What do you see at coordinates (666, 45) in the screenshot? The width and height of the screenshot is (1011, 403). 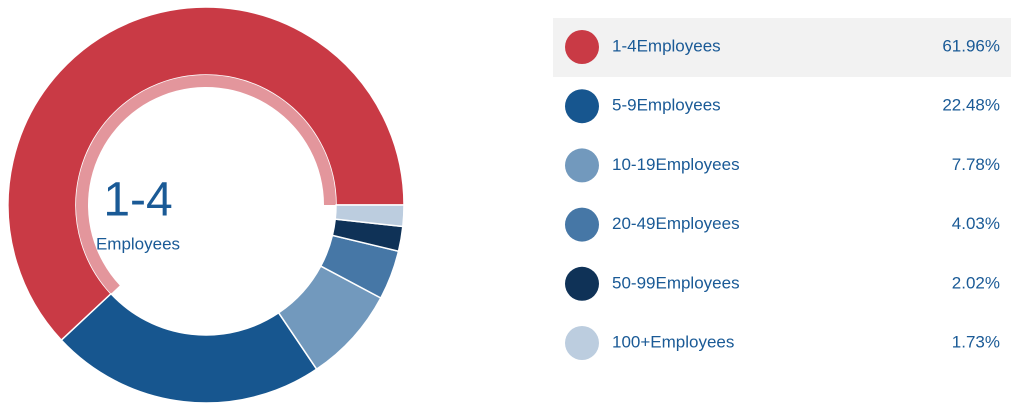 I see `legend-label: 1-4Employees` at bounding box center [666, 45].